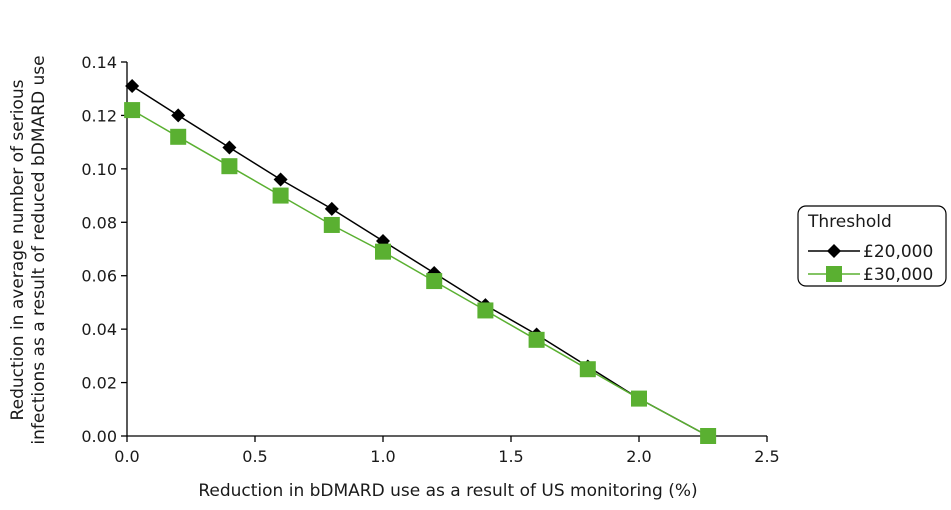 This screenshot has width=951, height=510. What do you see at coordinates (766, 456) in the screenshot?
I see `x-tick-label: 2.5` at bounding box center [766, 456].